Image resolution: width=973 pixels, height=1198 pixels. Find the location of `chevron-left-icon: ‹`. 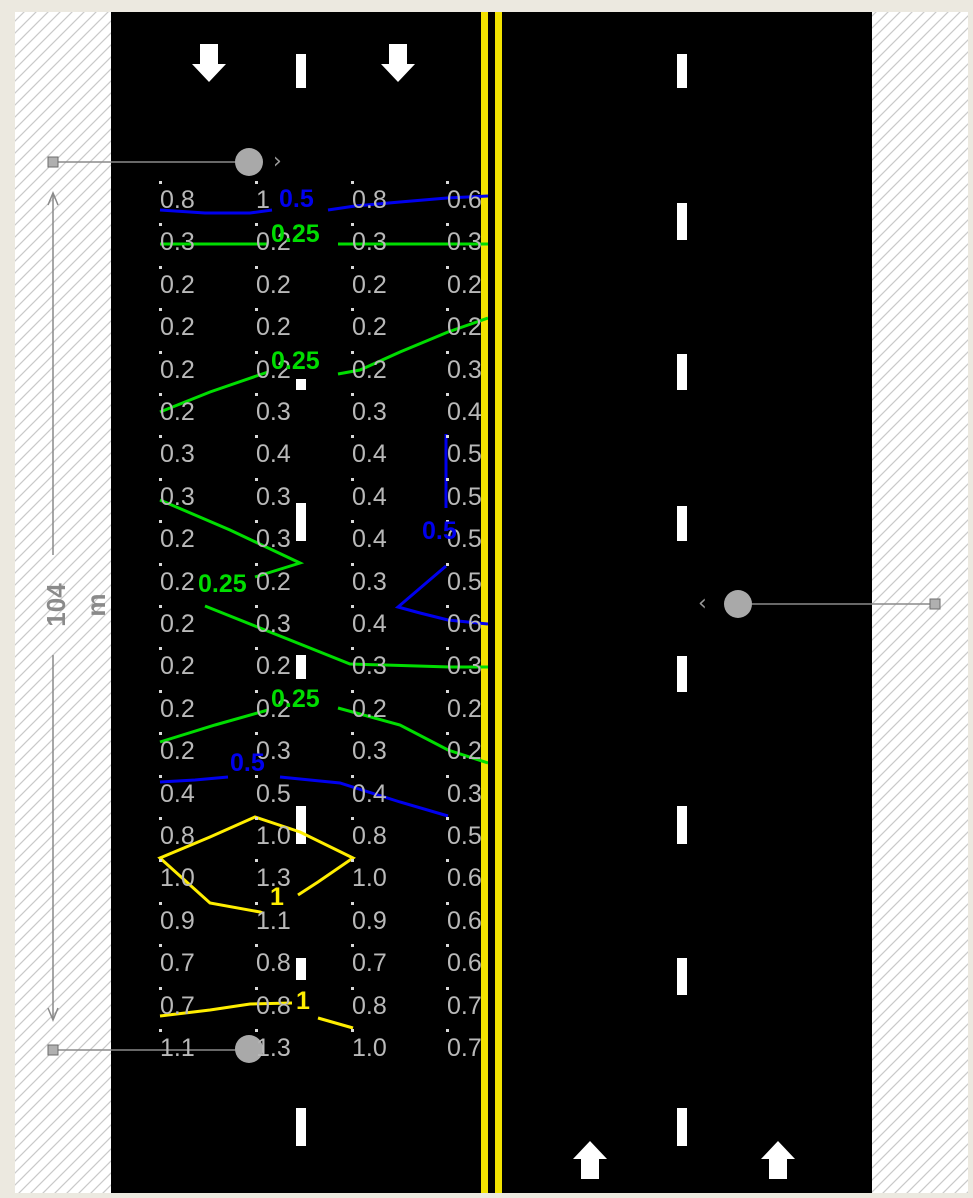

chevron-left-icon: ‹ is located at coordinates (702, 603).